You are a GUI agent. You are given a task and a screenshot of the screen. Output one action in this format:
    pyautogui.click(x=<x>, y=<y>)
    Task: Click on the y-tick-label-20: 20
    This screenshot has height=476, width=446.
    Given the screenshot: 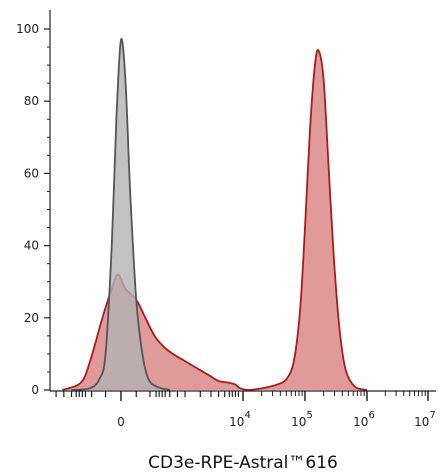 What is the action you would take?
    pyautogui.click(x=31, y=318)
    